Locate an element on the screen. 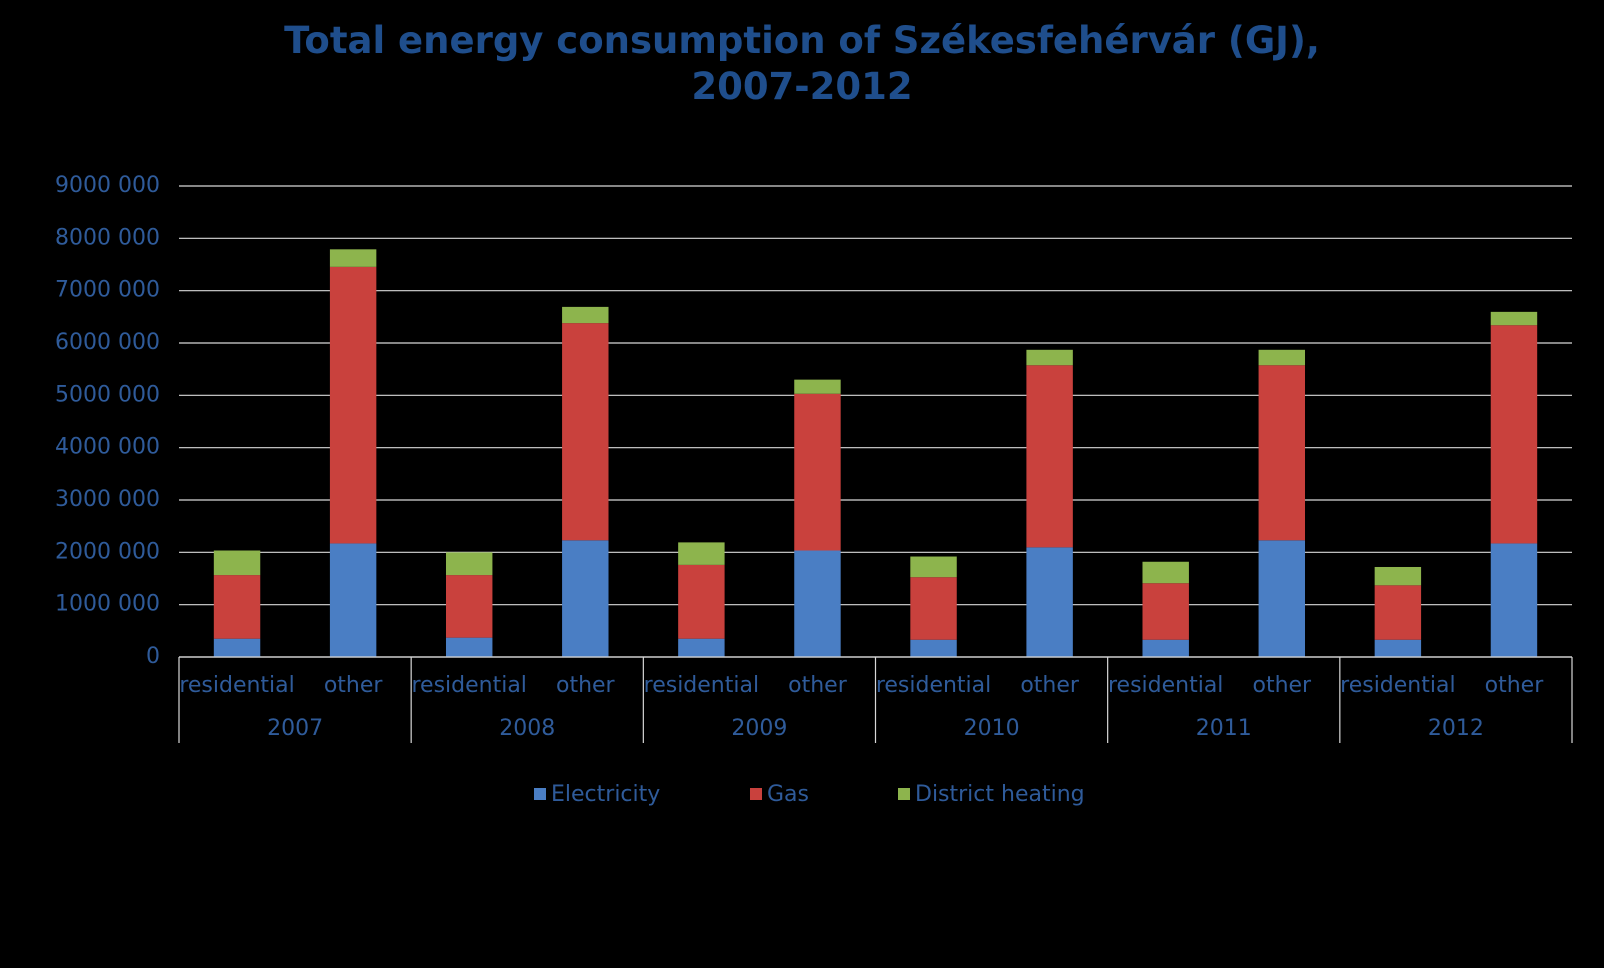  y-tick-label: 1000 000 is located at coordinates (107, 604).